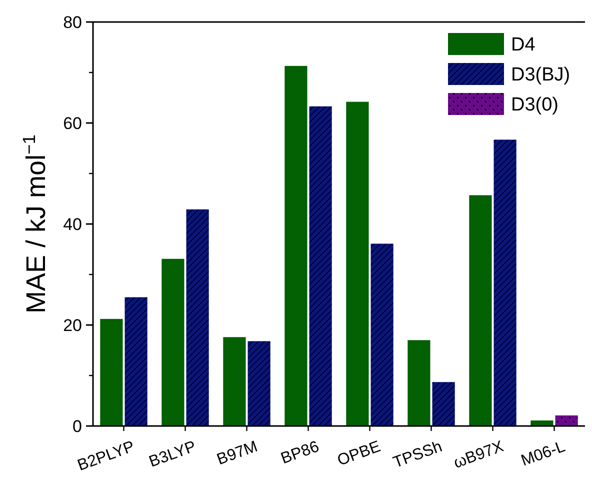 Image resolution: width=592 pixels, height=489 pixels. What do you see at coordinates (172, 454) in the screenshot?
I see `x-tick-label: B3LYP` at bounding box center [172, 454].